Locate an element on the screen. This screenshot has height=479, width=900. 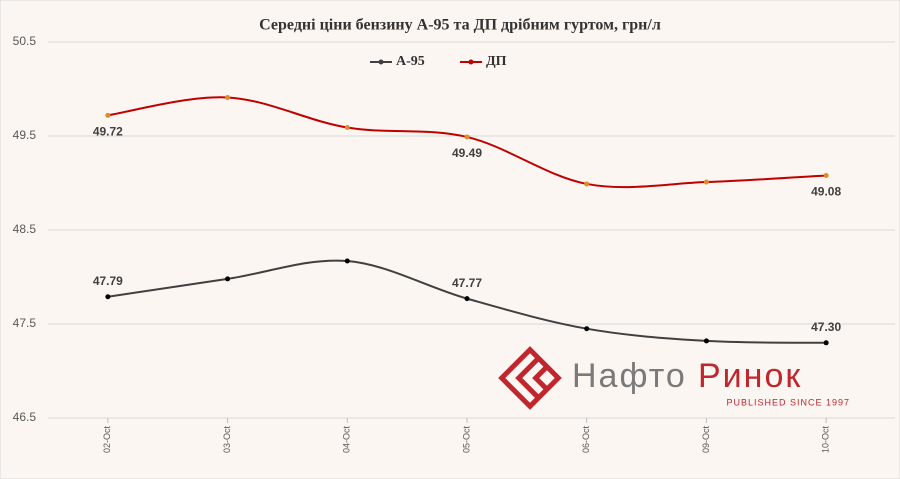
legend-label: ДП is located at coordinates (496, 61).